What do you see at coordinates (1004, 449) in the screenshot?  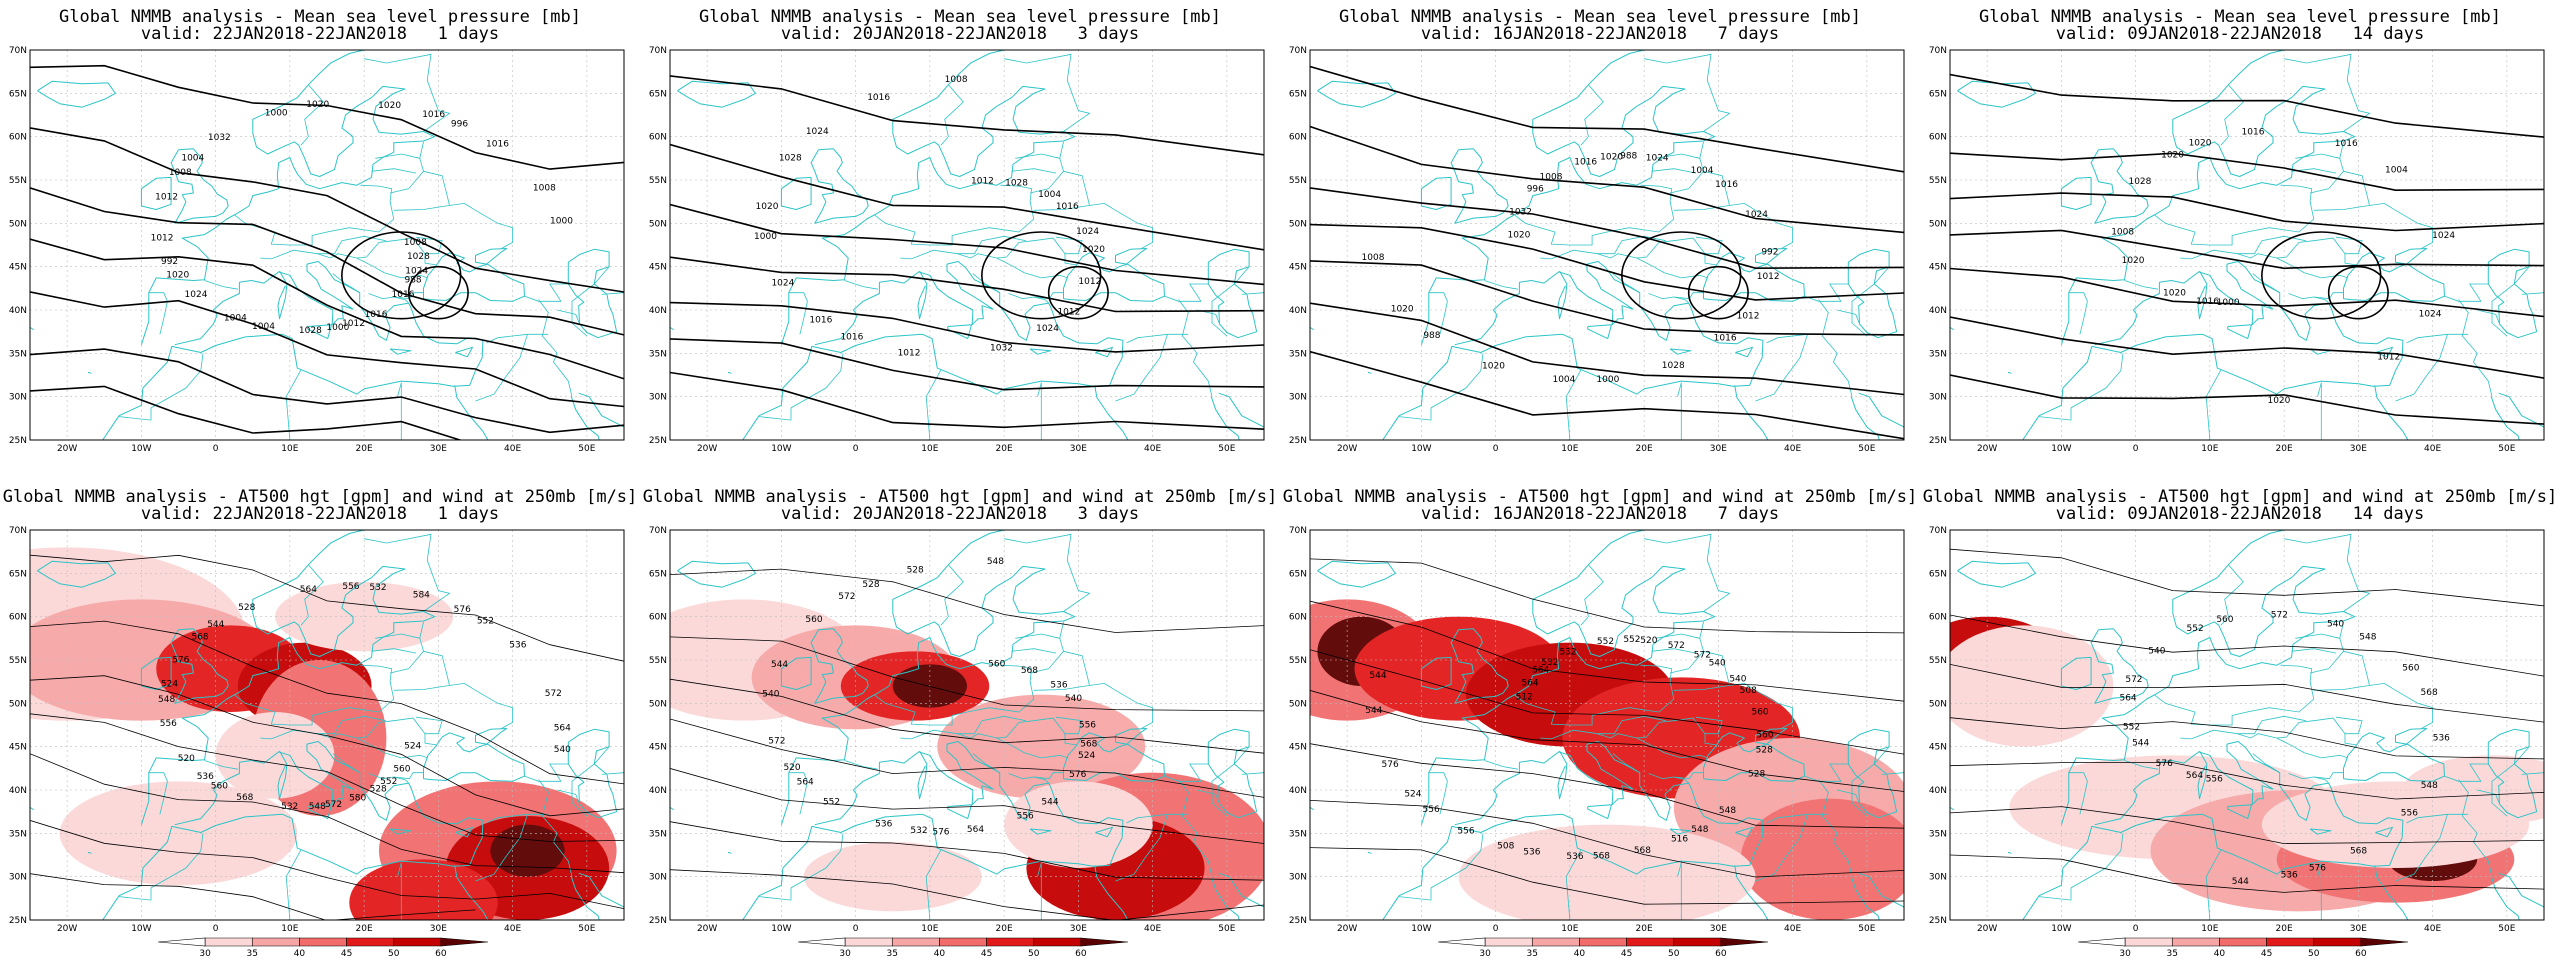 I see `lon-label: 20E` at bounding box center [1004, 449].